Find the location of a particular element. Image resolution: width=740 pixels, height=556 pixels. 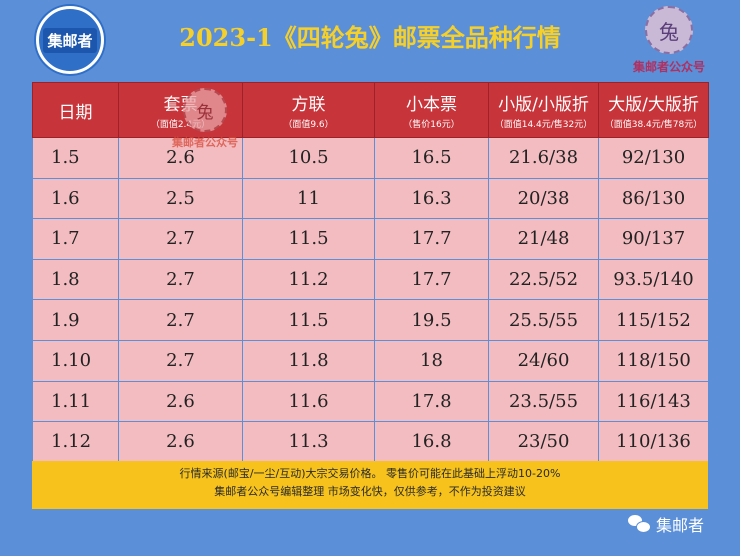

cell-date: 1.12 is located at coordinates (75, 442).